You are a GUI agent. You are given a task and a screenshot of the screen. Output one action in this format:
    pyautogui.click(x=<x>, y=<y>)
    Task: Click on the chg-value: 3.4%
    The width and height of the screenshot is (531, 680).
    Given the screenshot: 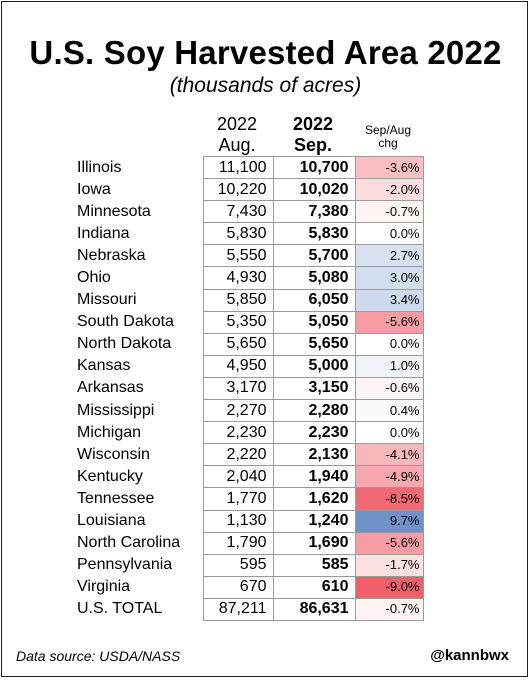 What is the action you would take?
    pyautogui.click(x=389, y=300)
    